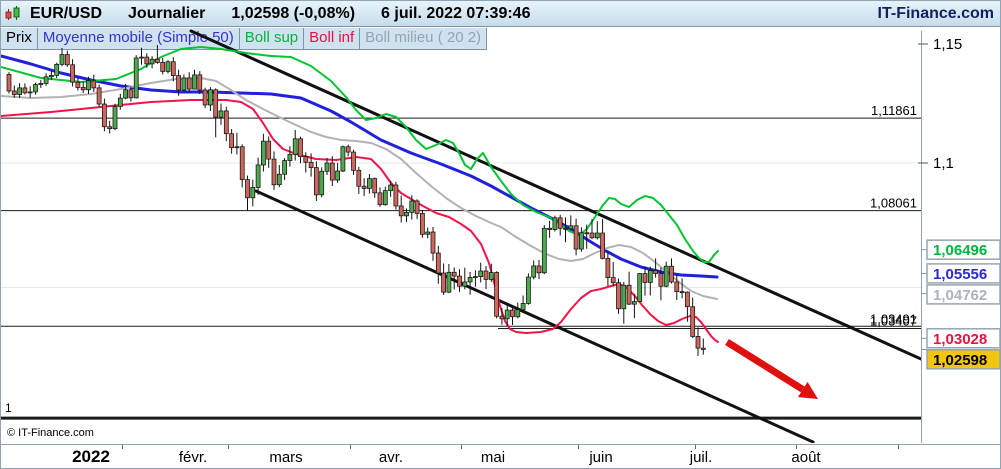  Describe the element at coordinates (332, 38) in the screenshot. I see `legend-item-boll-inf: Boll inf` at that location.